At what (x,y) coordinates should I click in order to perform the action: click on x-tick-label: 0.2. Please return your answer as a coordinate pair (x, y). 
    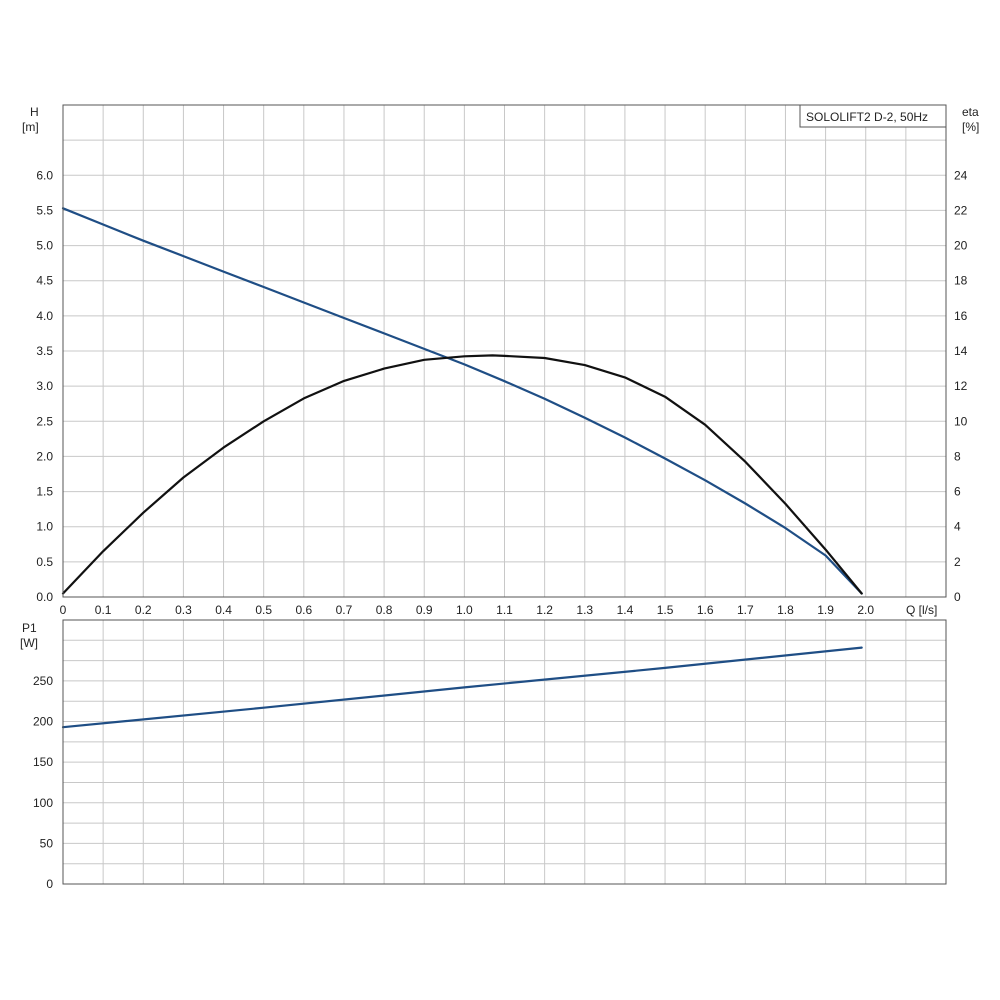
    Looking at the image, I should click on (143, 610).